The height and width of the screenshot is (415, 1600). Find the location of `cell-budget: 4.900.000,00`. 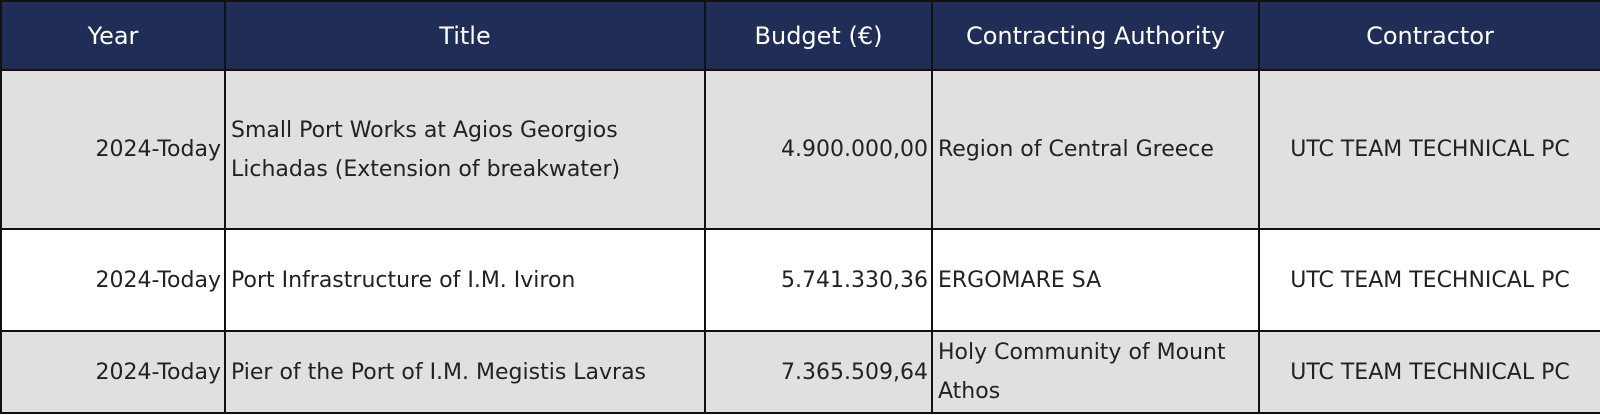

cell-budget: 4.900.000,00 is located at coordinates (818, 149).